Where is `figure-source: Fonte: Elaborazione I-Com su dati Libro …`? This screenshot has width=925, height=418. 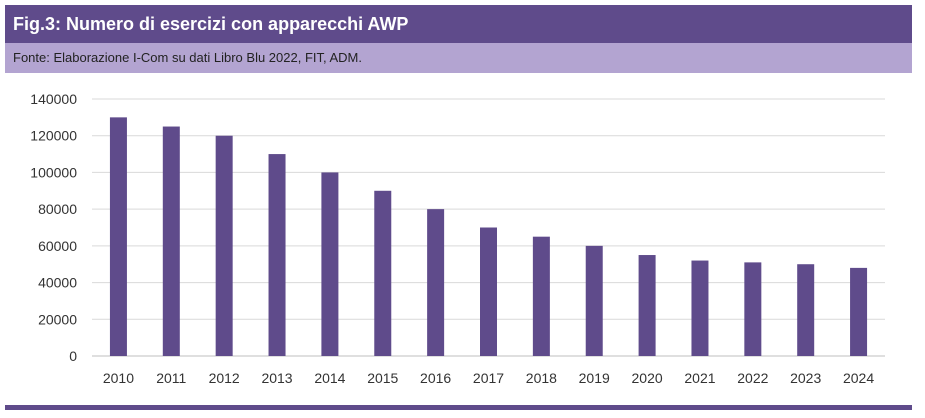 figure-source: Fonte: Elaborazione I-Com su dati Libro … is located at coordinates (458, 58).